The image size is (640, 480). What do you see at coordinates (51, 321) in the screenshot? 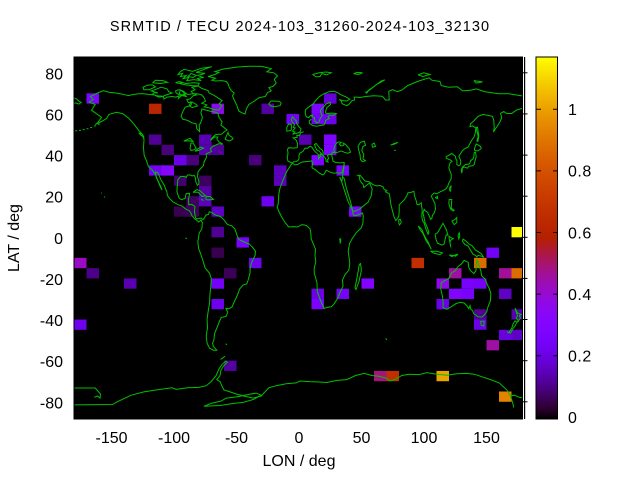
I see `svg-text: -40` at bounding box center [51, 321].